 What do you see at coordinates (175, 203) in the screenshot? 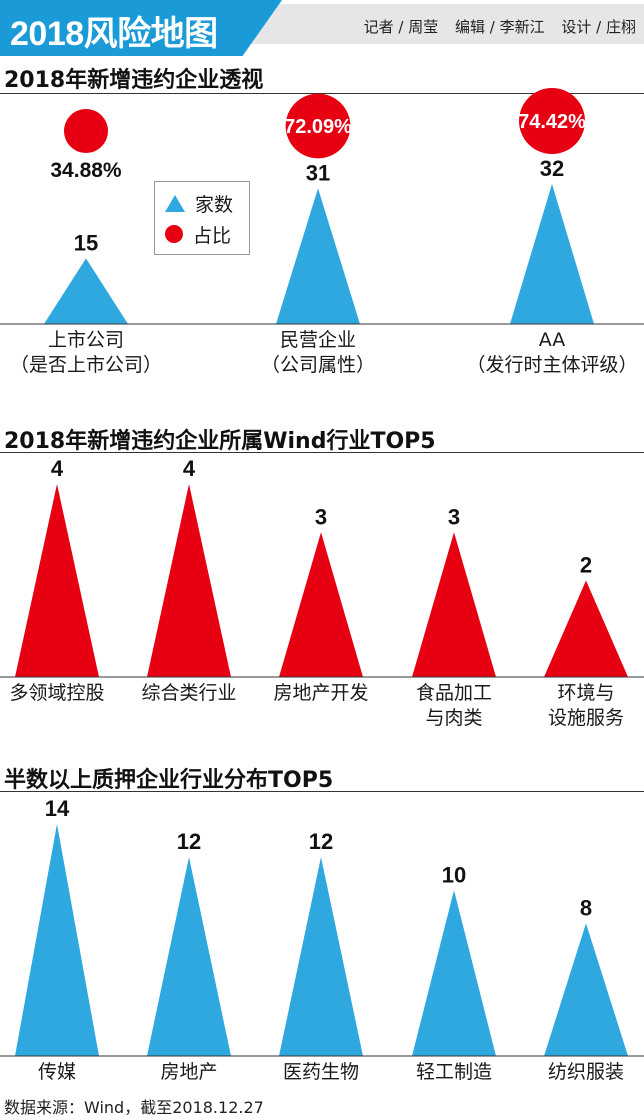
I see `triangle-icon` at bounding box center [175, 203].